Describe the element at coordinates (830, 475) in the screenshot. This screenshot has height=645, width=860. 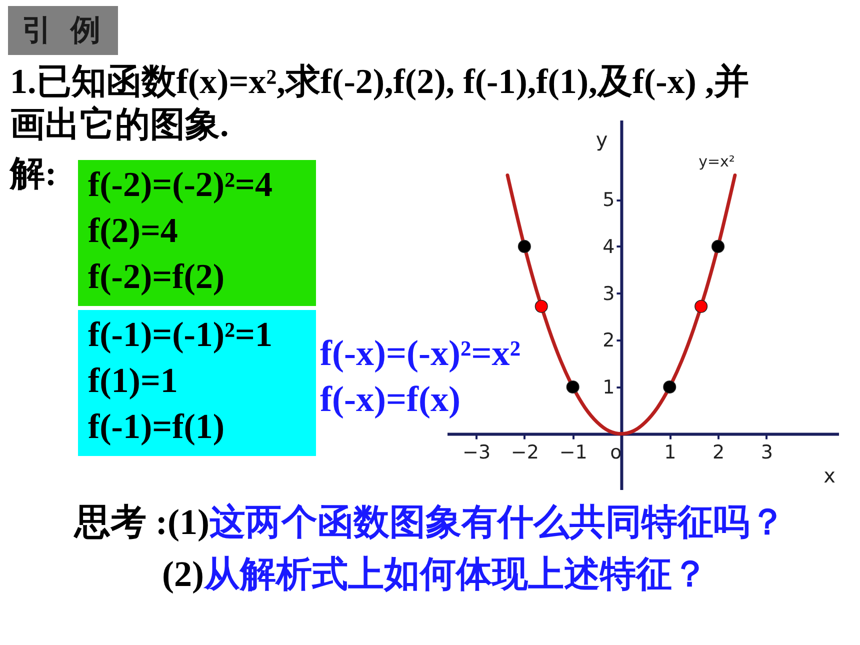
I see `x-axis-title: x` at that location.